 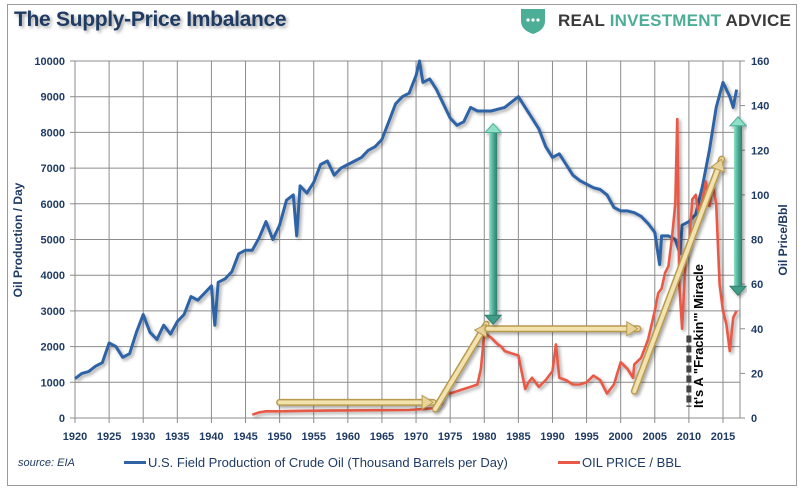 I want to click on y2-tick-label: 140, so click(x=760, y=107).